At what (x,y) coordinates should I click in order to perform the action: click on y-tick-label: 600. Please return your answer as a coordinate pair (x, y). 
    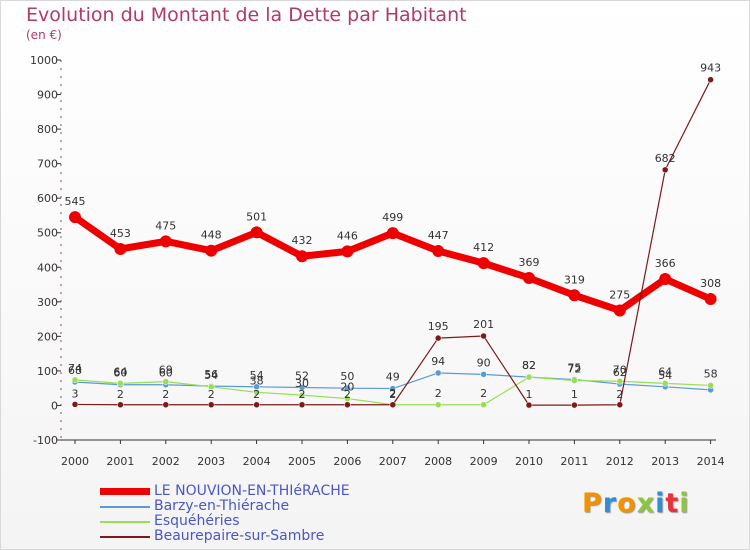
    Looking at the image, I should click on (47, 198).